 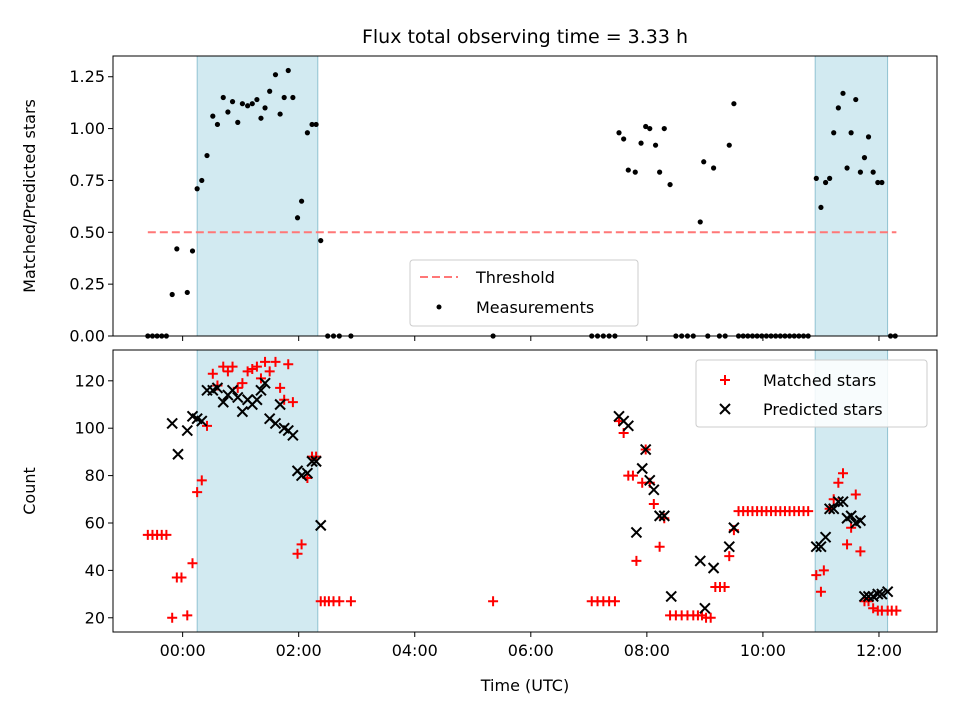 I want to click on y-tick-label: 0.50, so click(x=87, y=232).